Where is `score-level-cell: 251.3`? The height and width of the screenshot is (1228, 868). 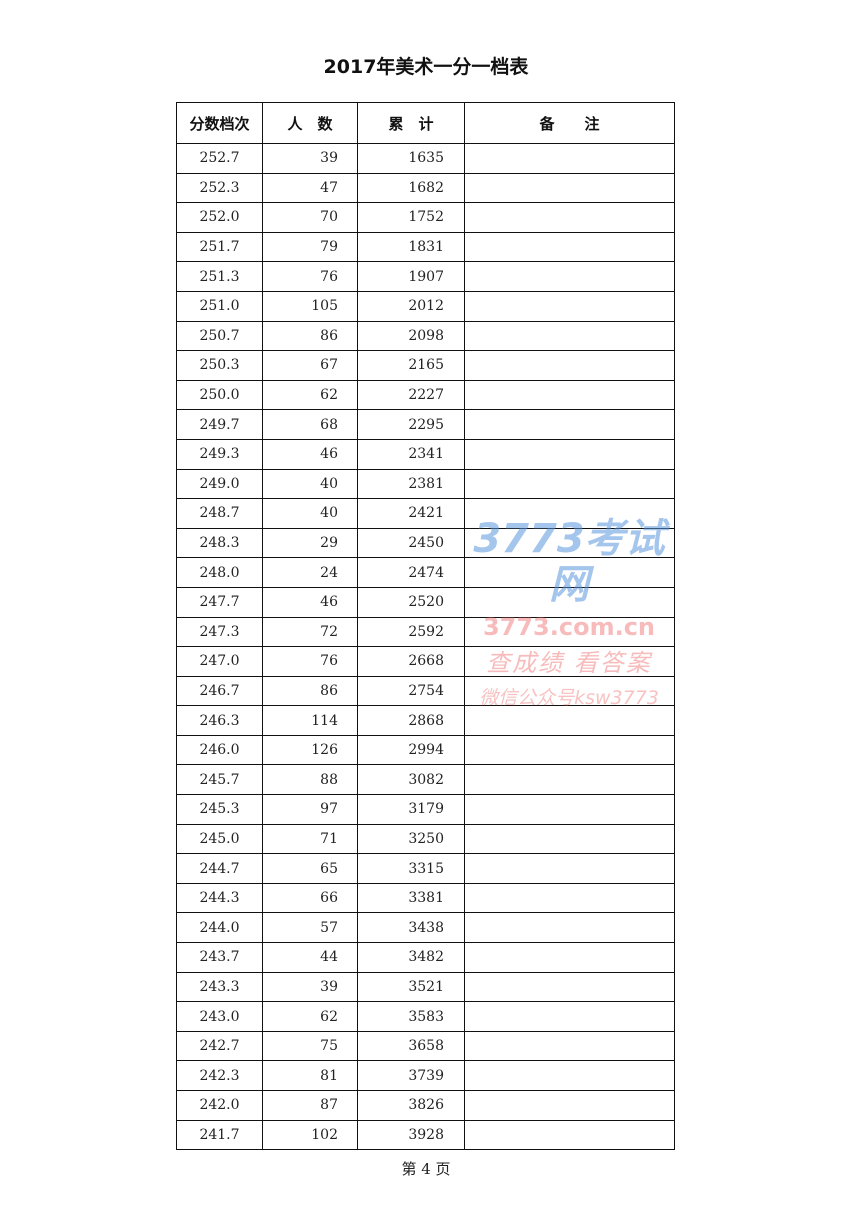 score-level-cell: 251.3 is located at coordinates (219, 276).